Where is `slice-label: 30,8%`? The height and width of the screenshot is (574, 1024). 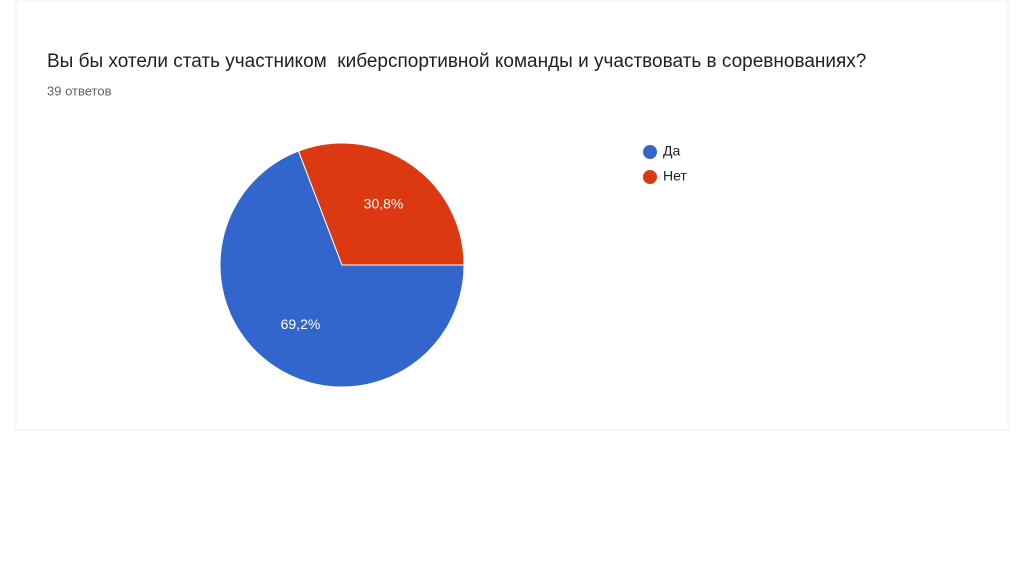 slice-label: 30,8% is located at coordinates (384, 203).